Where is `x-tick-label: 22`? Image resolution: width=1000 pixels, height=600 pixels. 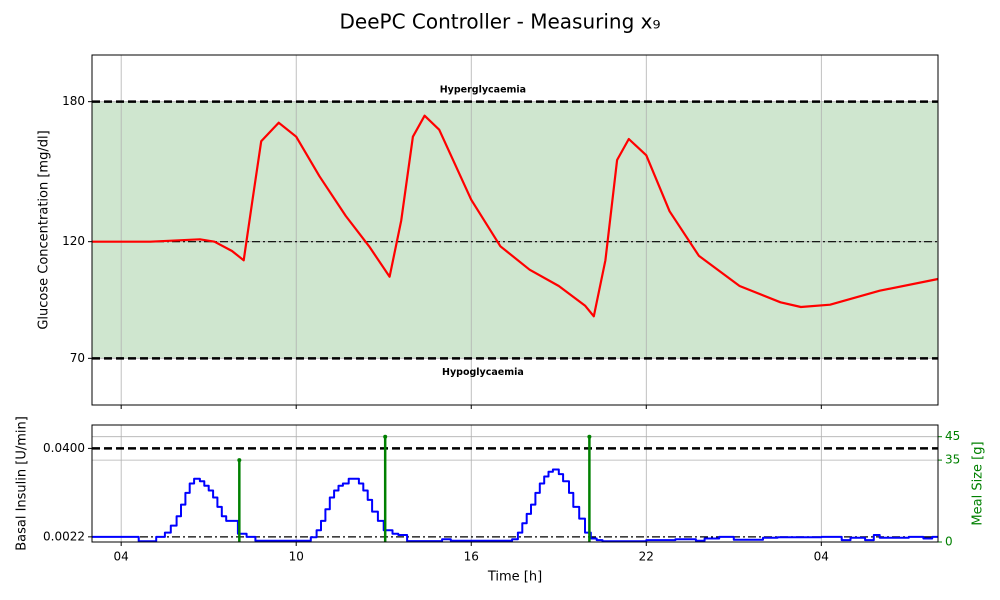
x-tick-label: 22 is located at coordinates (646, 557).